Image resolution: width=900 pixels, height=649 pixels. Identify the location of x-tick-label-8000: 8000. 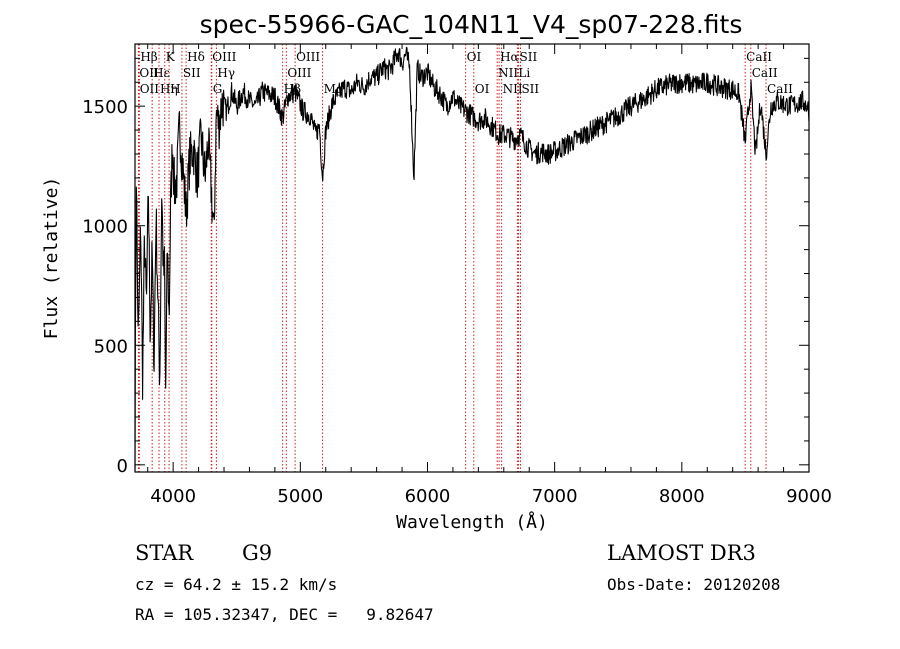
(682, 496).